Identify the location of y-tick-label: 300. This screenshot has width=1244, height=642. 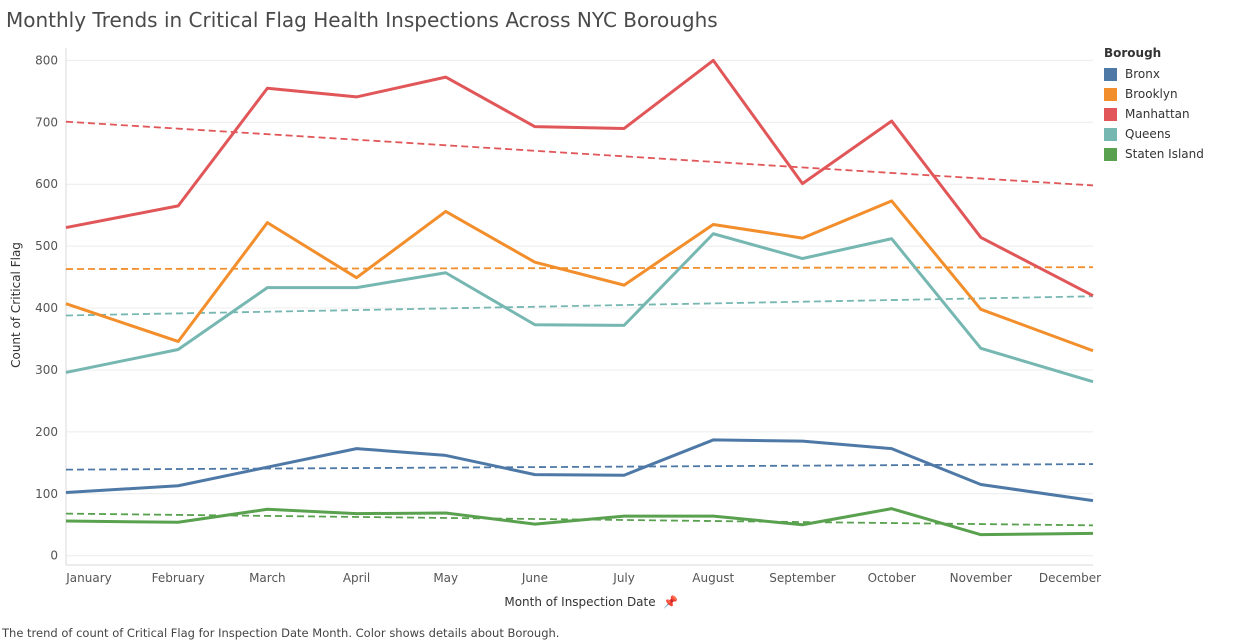
(46, 370).